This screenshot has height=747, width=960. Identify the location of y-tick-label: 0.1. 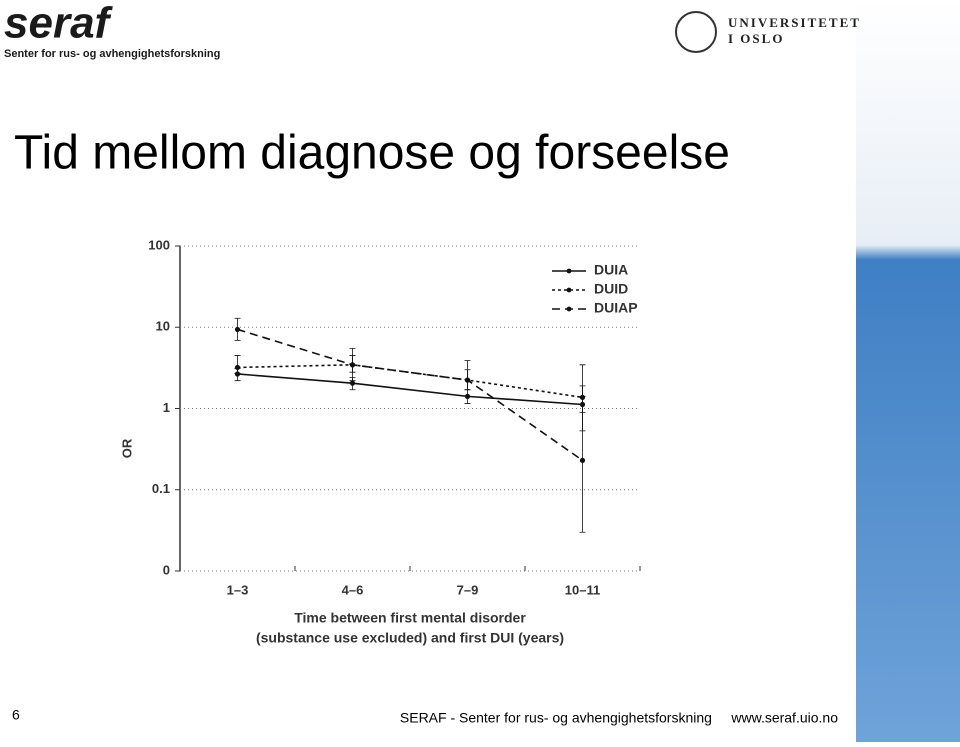
(161, 488).